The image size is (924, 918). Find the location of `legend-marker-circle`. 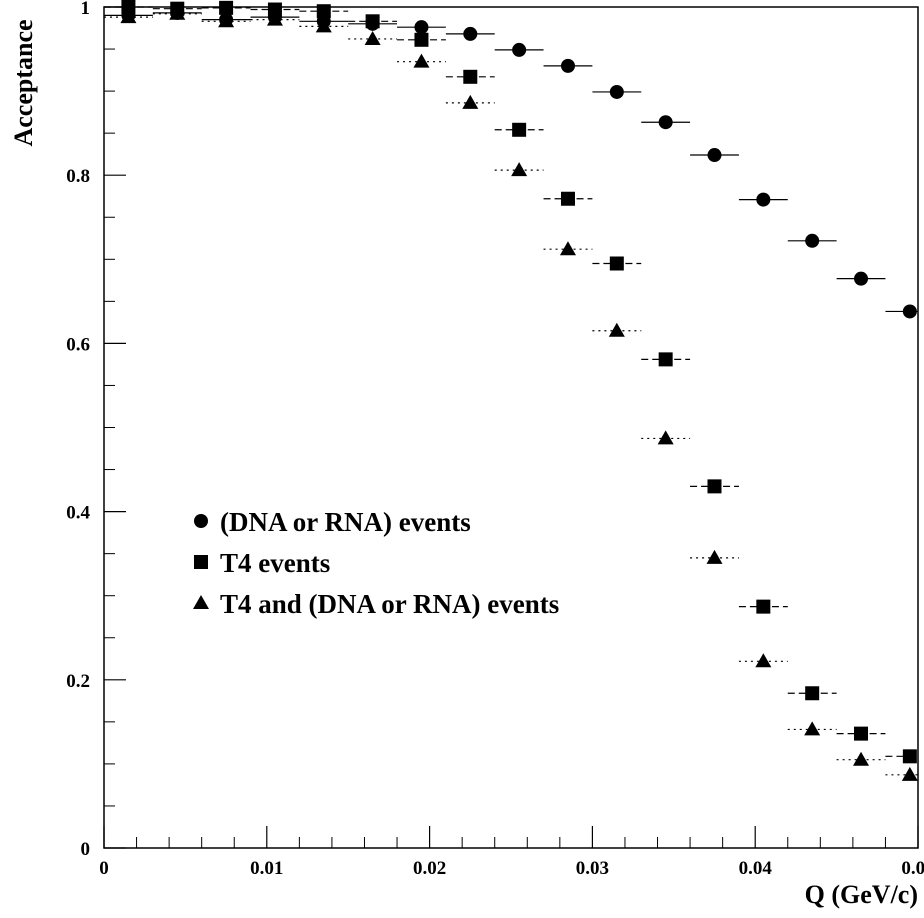

legend-marker-circle is located at coordinates (201, 521).